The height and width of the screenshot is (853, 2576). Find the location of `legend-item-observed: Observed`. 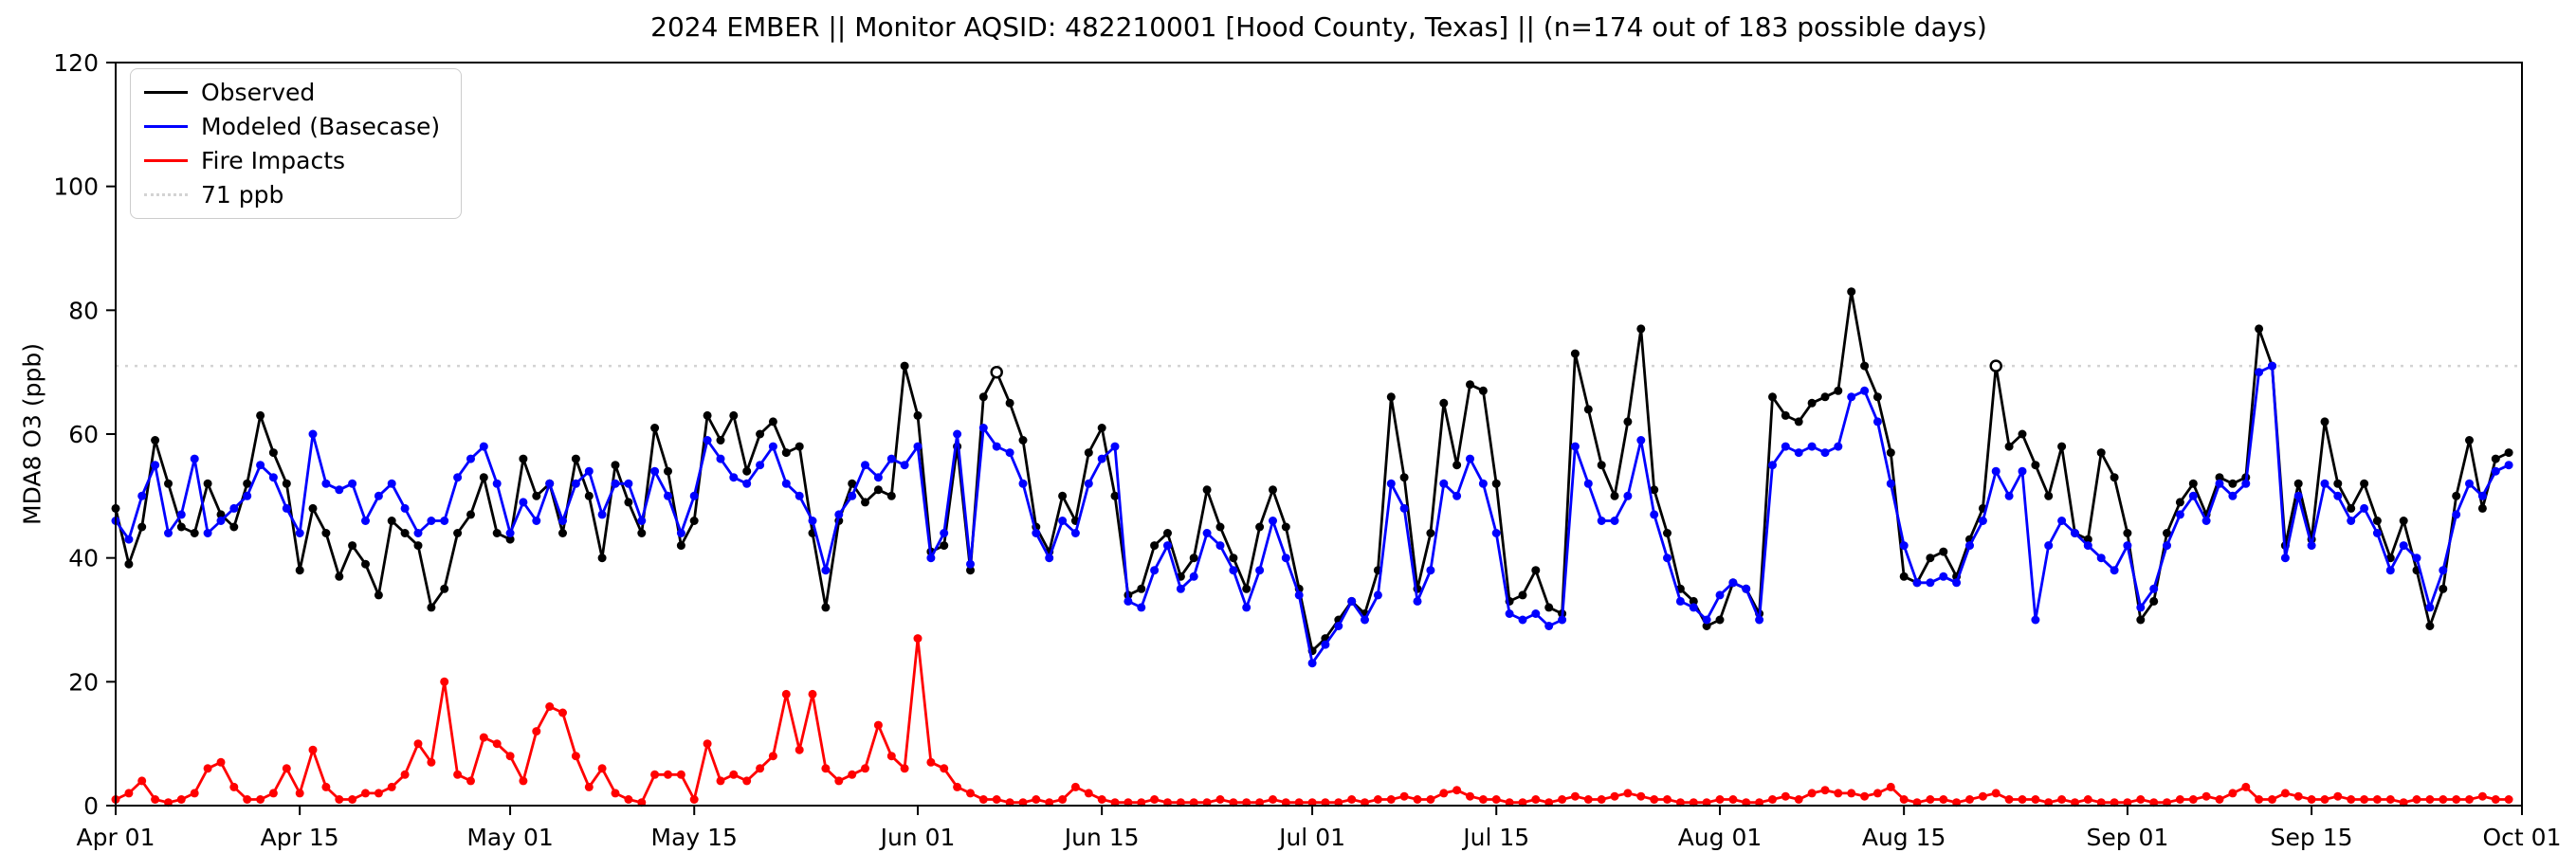

legend-item-observed: Observed is located at coordinates (292, 92).